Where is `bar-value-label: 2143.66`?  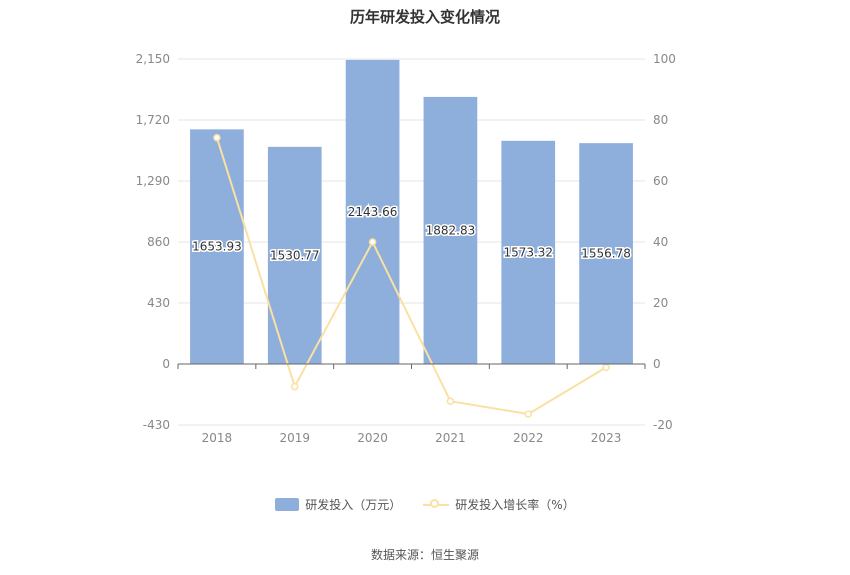
bar-value-label: 2143.66 is located at coordinates (373, 212).